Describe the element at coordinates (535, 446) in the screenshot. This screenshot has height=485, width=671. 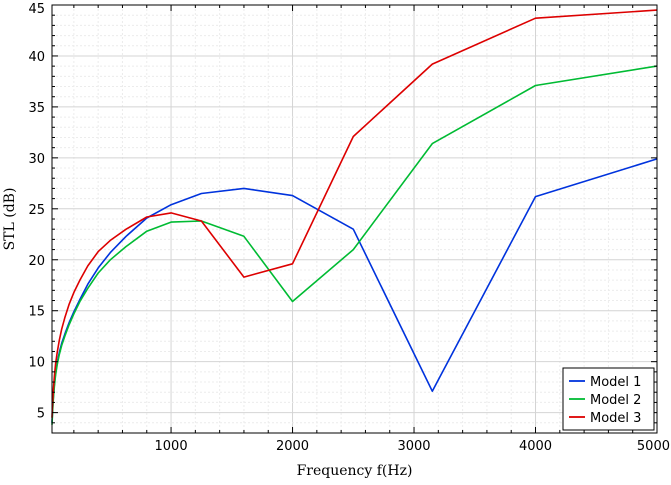
I see `x-tick-label: 4000` at that location.